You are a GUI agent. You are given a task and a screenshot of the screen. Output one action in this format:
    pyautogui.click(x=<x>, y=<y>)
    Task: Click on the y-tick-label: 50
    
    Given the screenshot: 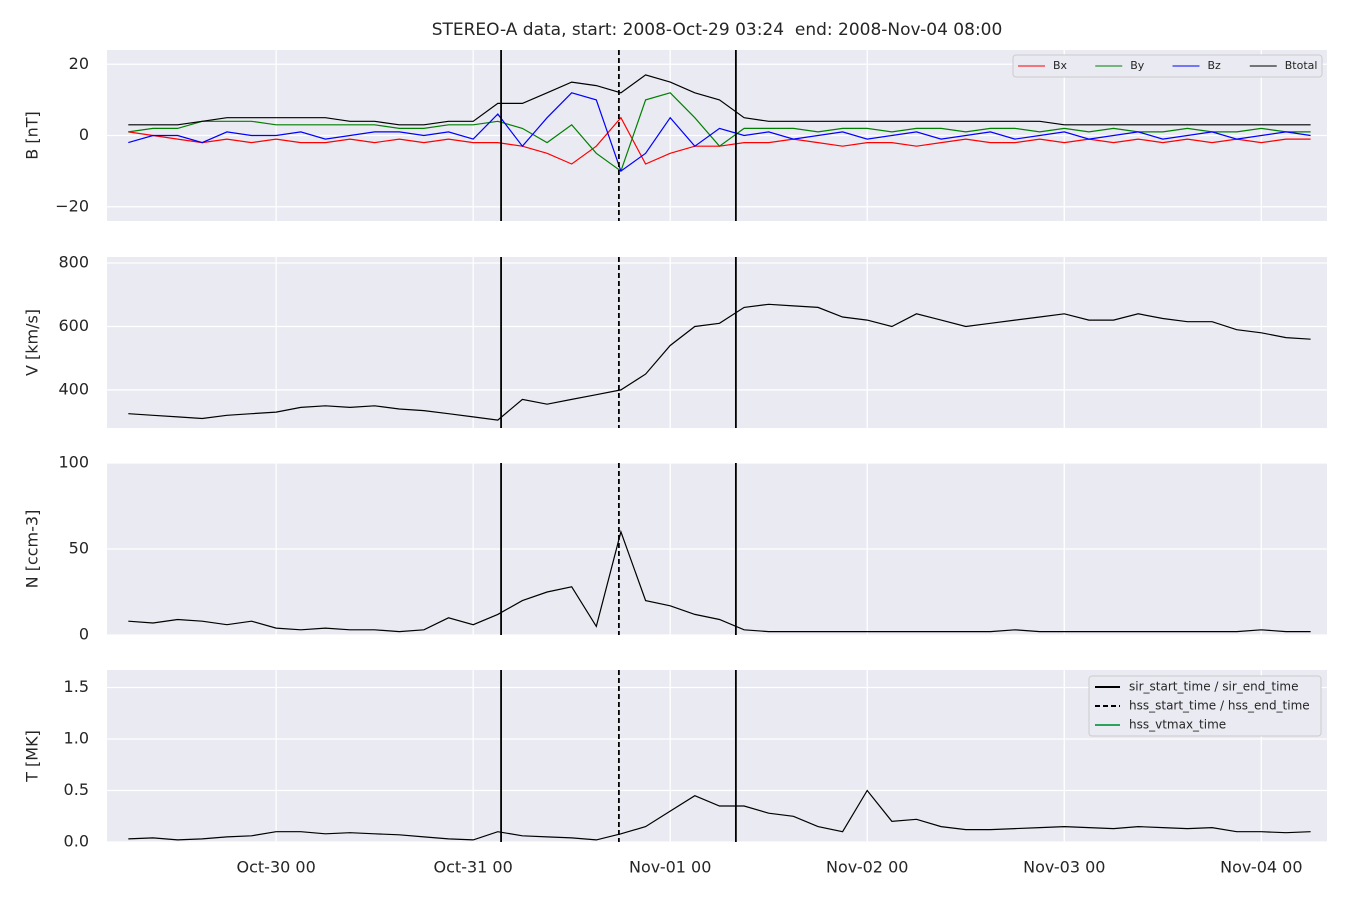 What is the action you would take?
    pyautogui.click(x=79, y=548)
    